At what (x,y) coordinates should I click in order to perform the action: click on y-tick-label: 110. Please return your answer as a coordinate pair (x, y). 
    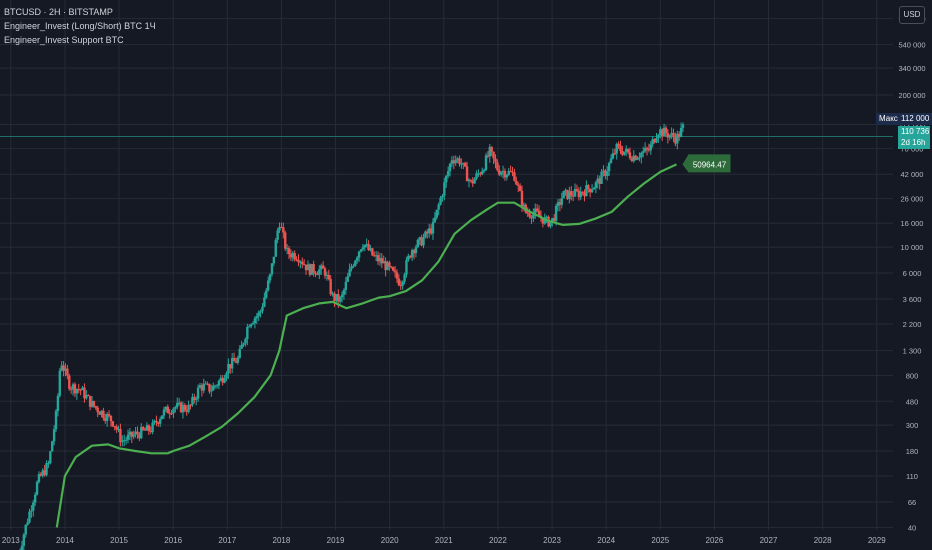
    Looking at the image, I should click on (912, 476).